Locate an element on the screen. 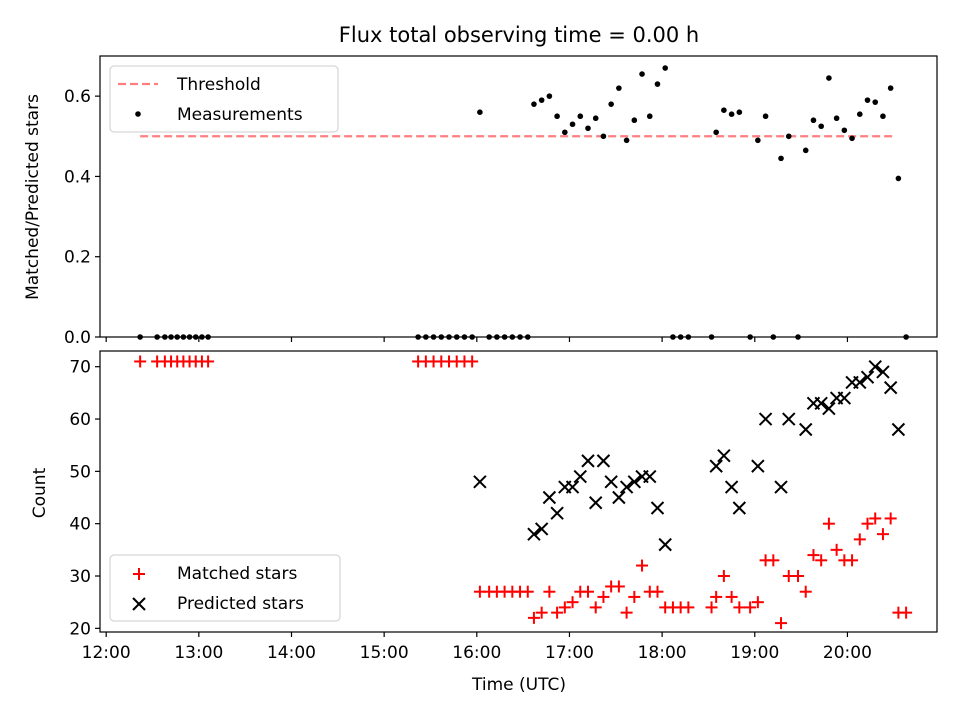  count-ytick-label: 50 is located at coordinates (80, 472).